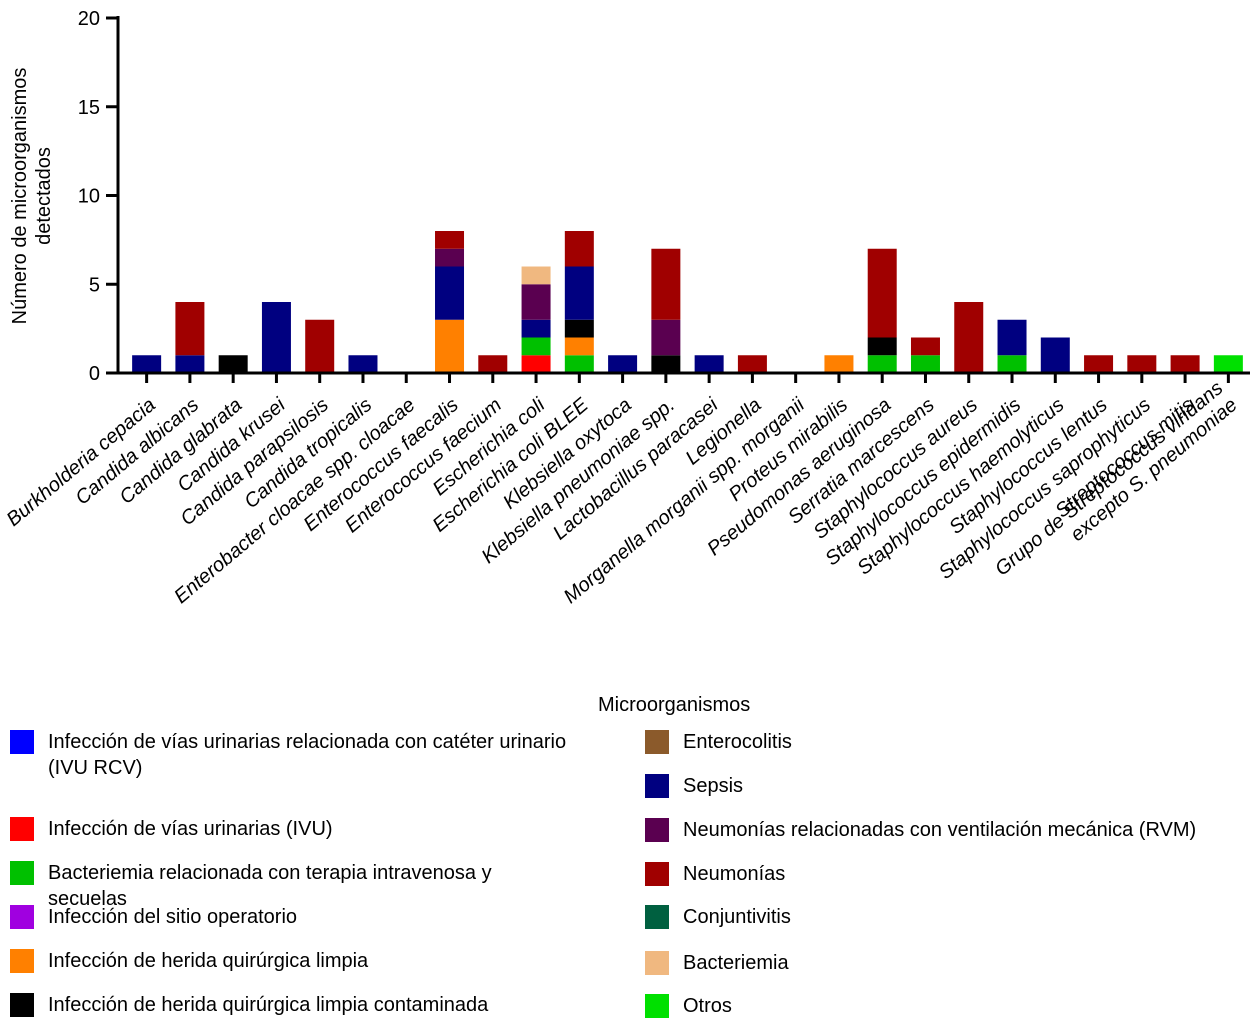  Describe the element at coordinates (674, 705) in the screenshot. I see `legend-title: Microorganismos` at that location.